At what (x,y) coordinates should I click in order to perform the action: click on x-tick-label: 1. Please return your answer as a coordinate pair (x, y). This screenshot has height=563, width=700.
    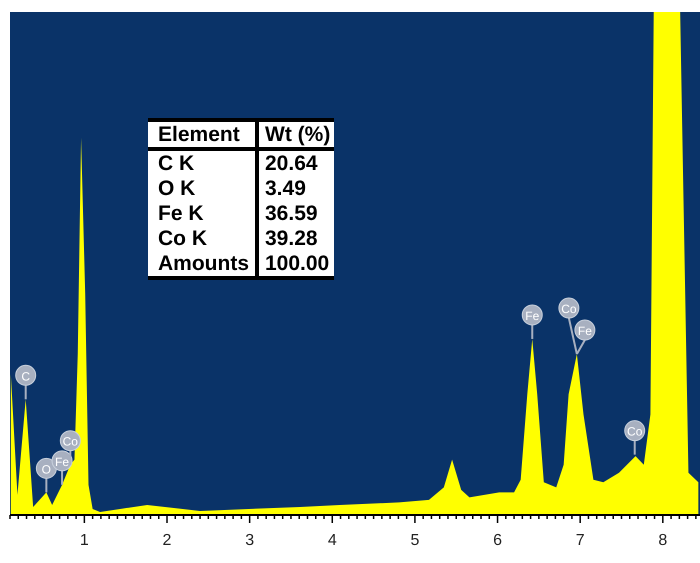
    Looking at the image, I should click on (84, 540).